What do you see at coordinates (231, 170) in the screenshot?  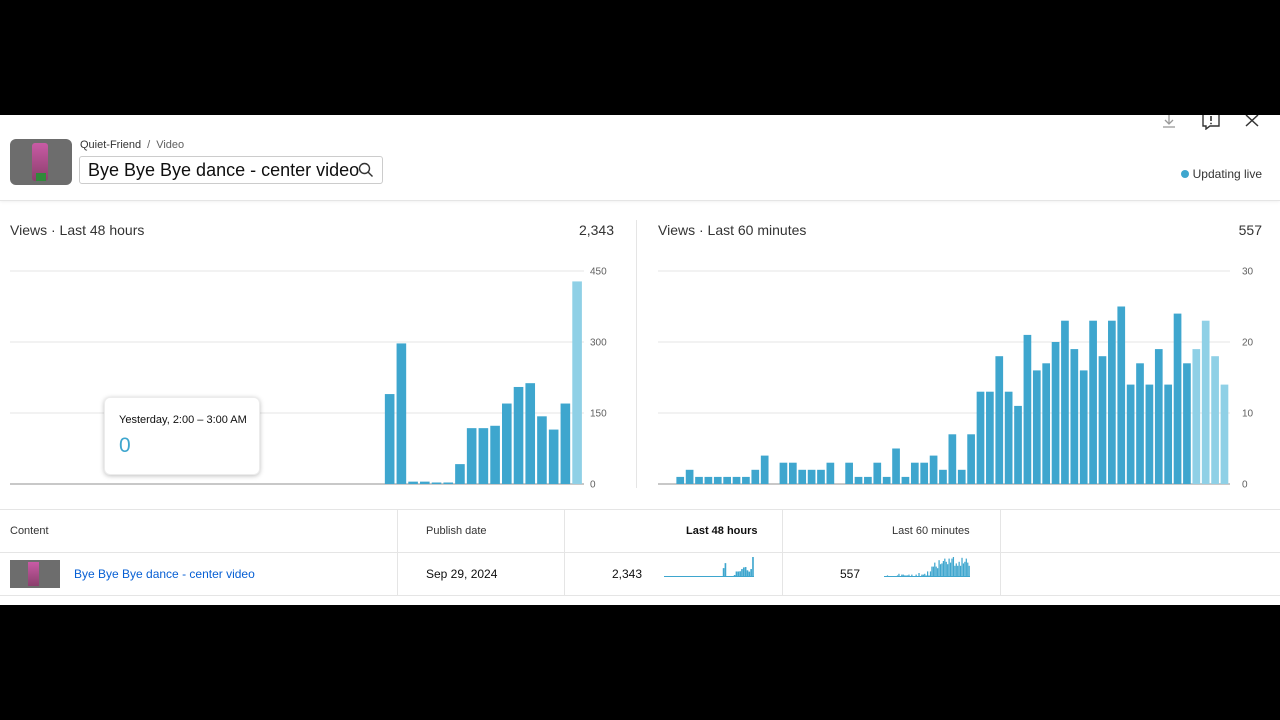 I see `video-selector: Bye Bye Bye dance - center video` at bounding box center [231, 170].